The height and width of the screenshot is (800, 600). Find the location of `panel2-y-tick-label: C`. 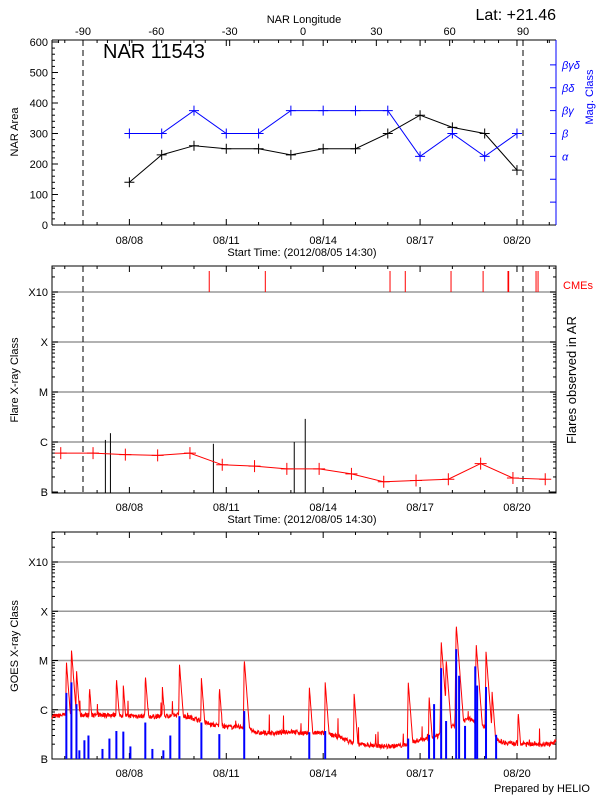

panel2-y-tick-label: C is located at coordinates (44, 443).